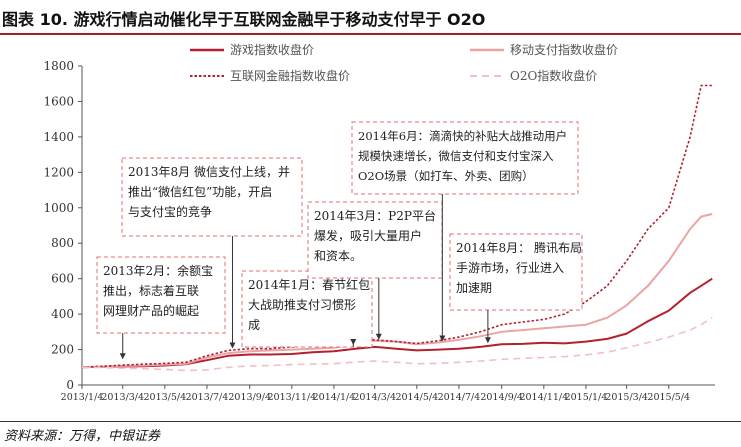 This screenshot has height=447, width=741. What do you see at coordinates (459, 397) in the screenshot?
I see `x-tick-label: 2014/7/4` at bounding box center [459, 397].